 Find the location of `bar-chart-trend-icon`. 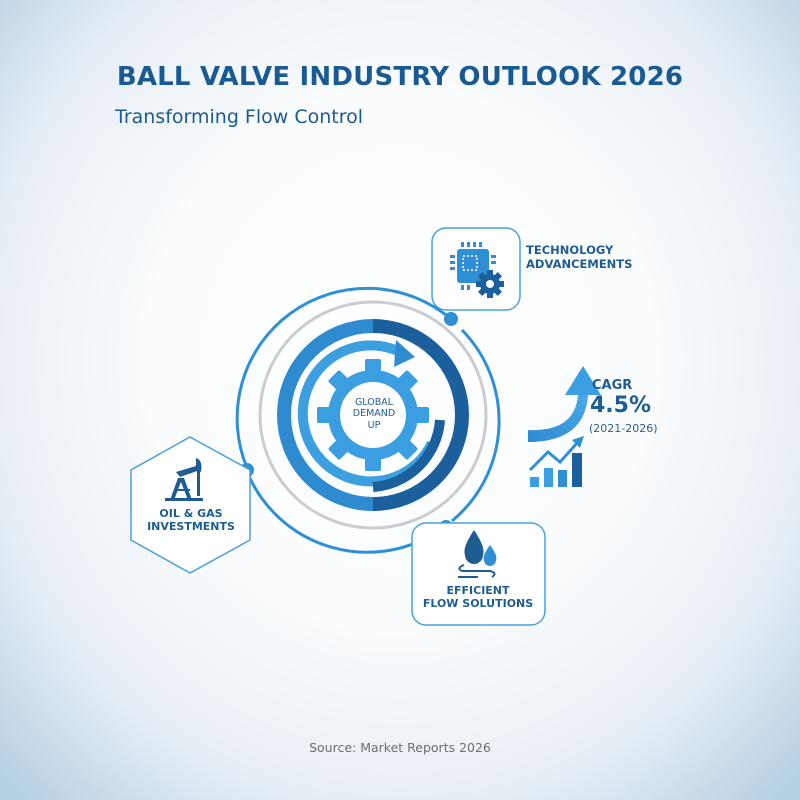

bar-chart-trend-icon is located at coordinates (556, 461).